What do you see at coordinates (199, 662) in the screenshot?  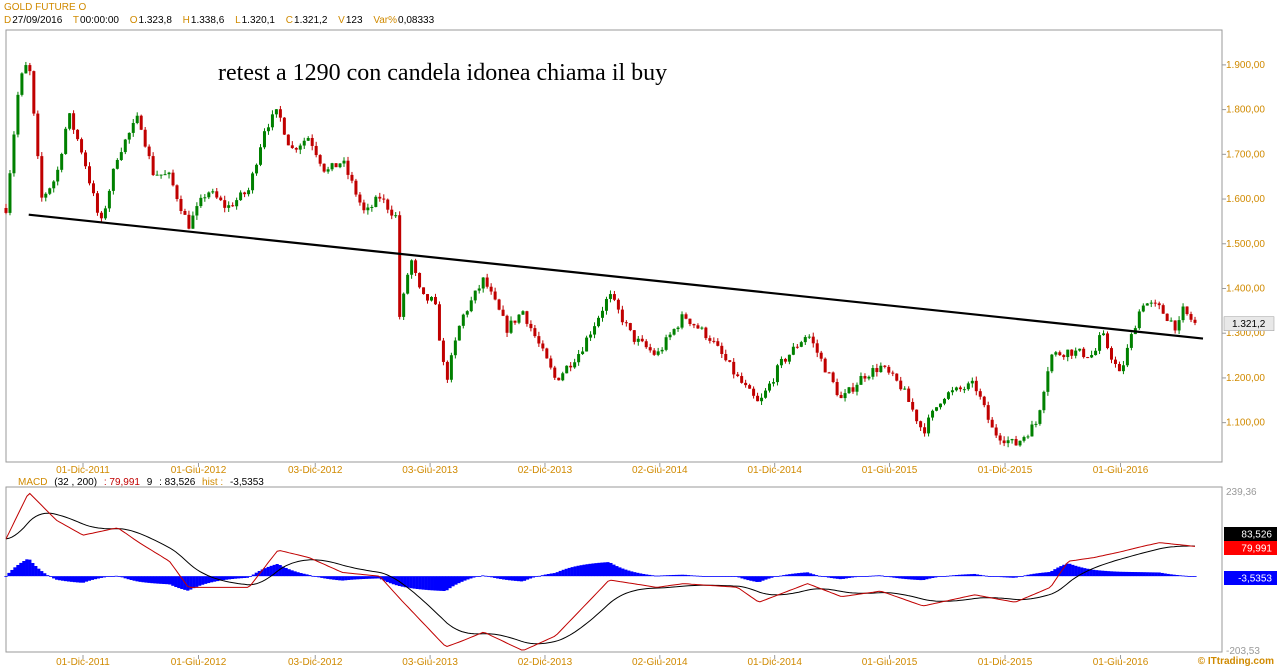 I see `macd-x-tick-label: 01-Giu-2012` at bounding box center [199, 662].